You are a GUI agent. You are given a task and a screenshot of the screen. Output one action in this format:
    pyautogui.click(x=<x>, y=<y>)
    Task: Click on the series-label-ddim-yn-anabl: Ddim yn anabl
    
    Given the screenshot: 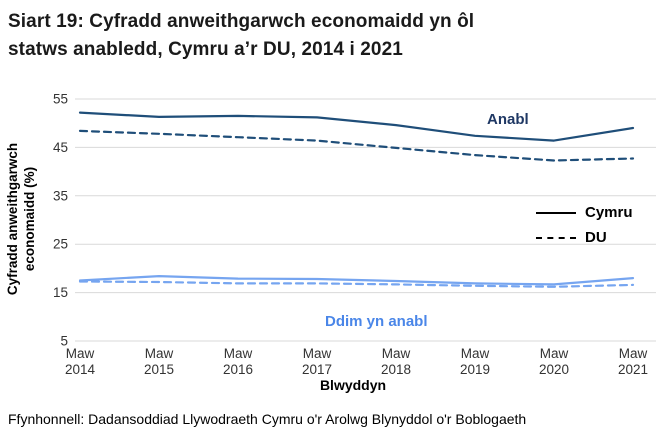 What is the action you would take?
    pyautogui.click(x=376, y=321)
    